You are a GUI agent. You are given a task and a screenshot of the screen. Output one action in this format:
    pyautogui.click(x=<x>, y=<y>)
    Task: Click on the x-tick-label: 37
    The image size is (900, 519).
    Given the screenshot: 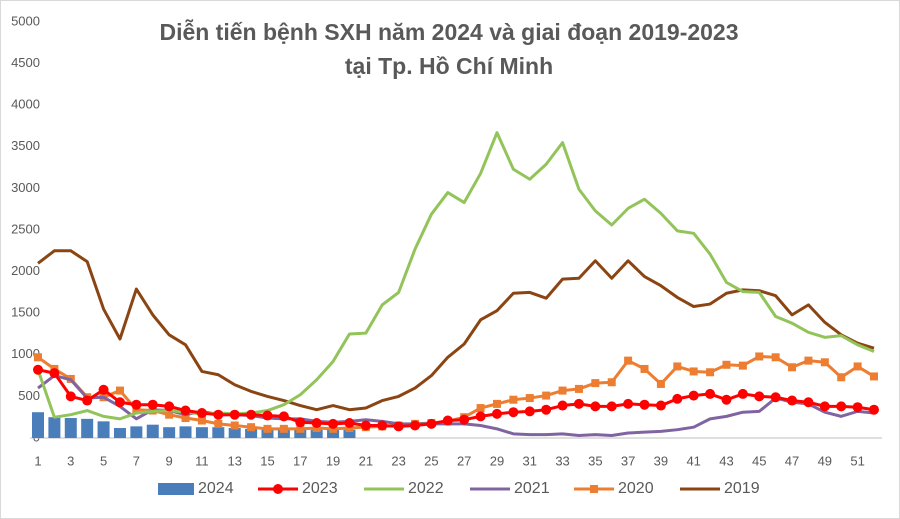 What is the action you would take?
    pyautogui.click(x=628, y=460)
    